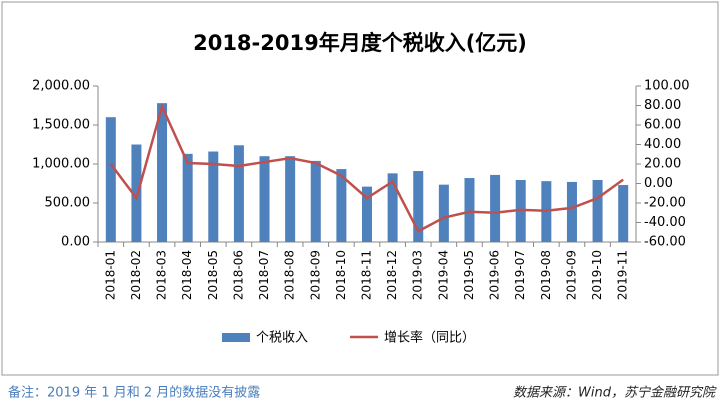  Describe the element at coordinates (68, 203) in the screenshot. I see `y-tick-label: 500.00` at that location.